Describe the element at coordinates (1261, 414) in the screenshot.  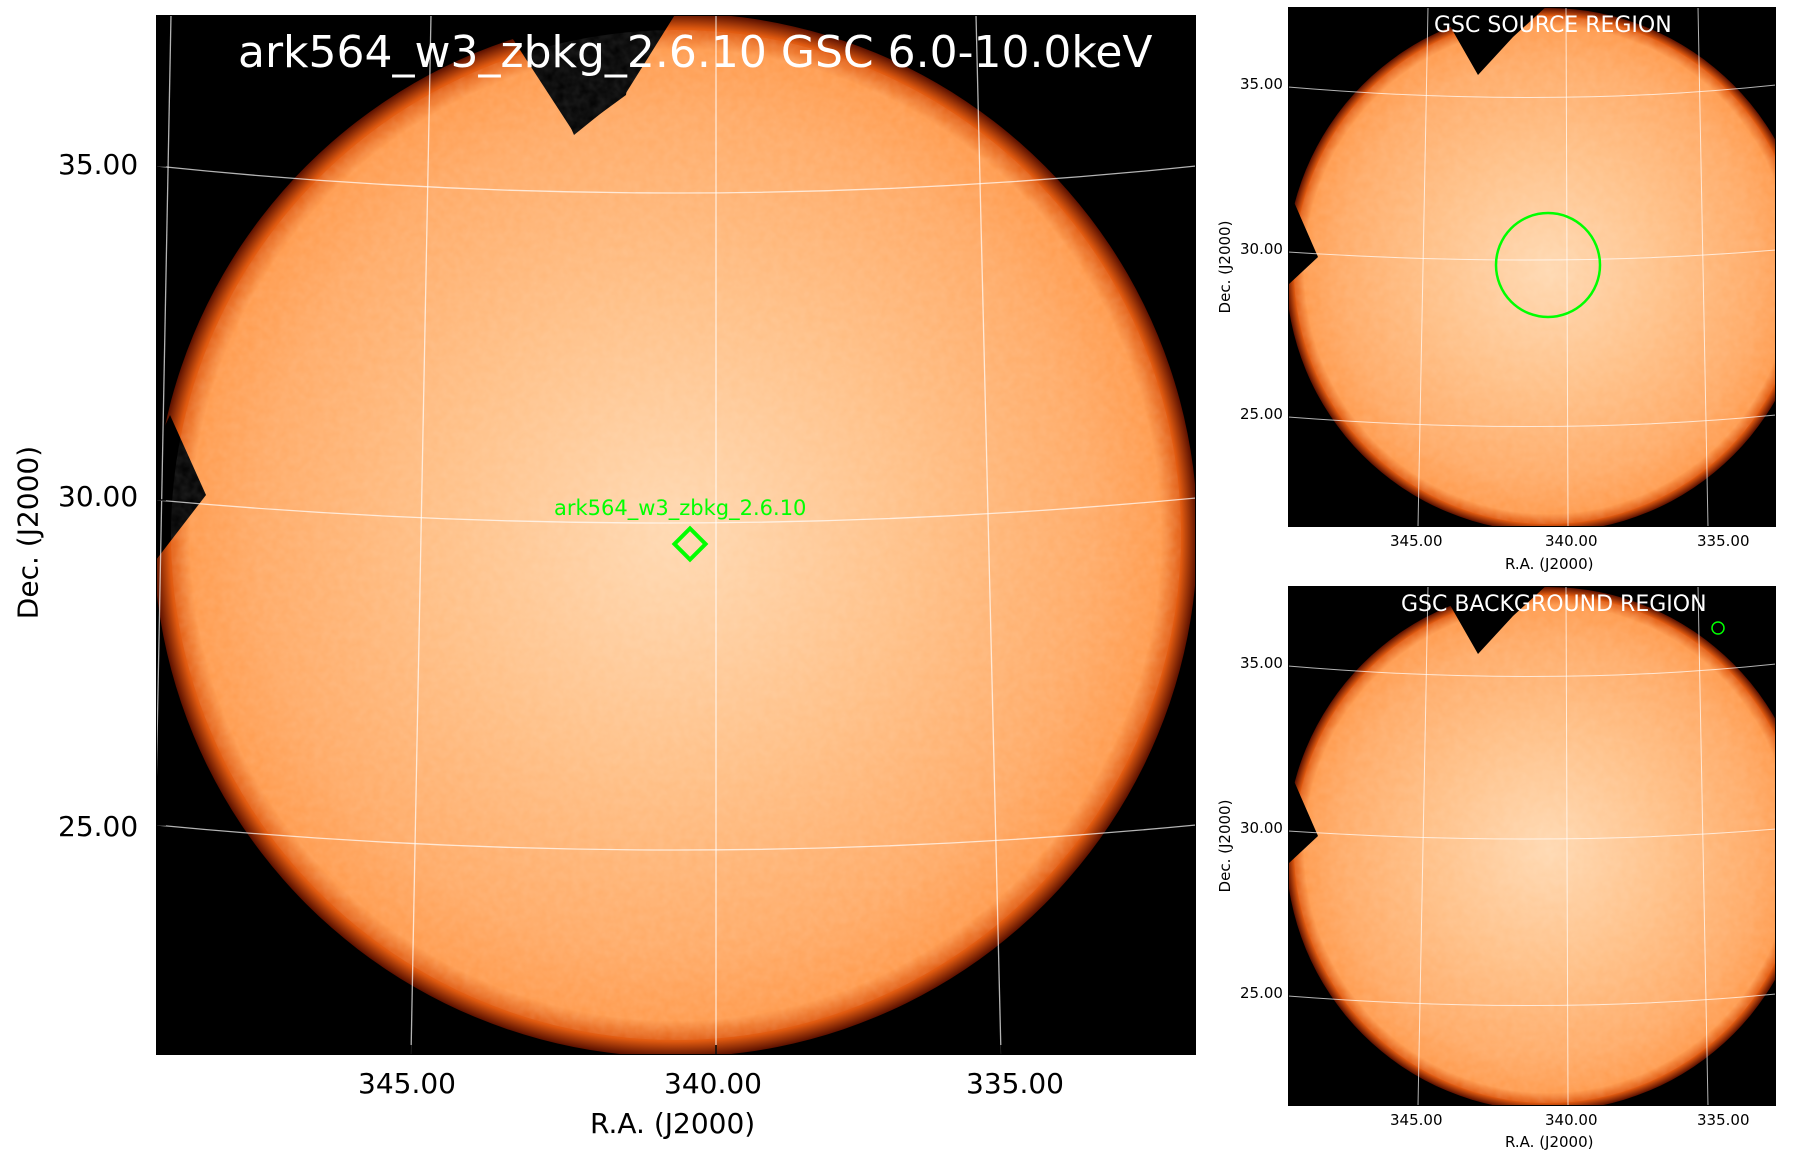
I see `source-y-tick-label: 25.00` at that location.